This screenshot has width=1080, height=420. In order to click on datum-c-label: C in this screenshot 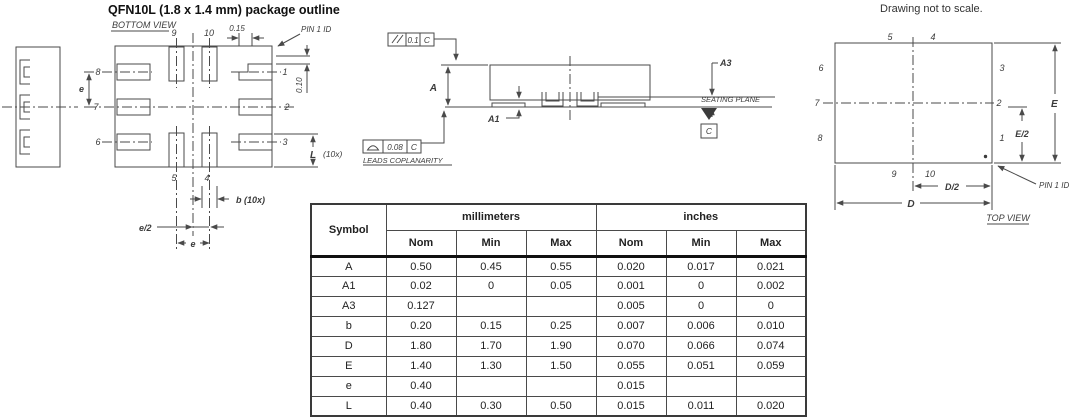, I will do `click(709, 131)`.